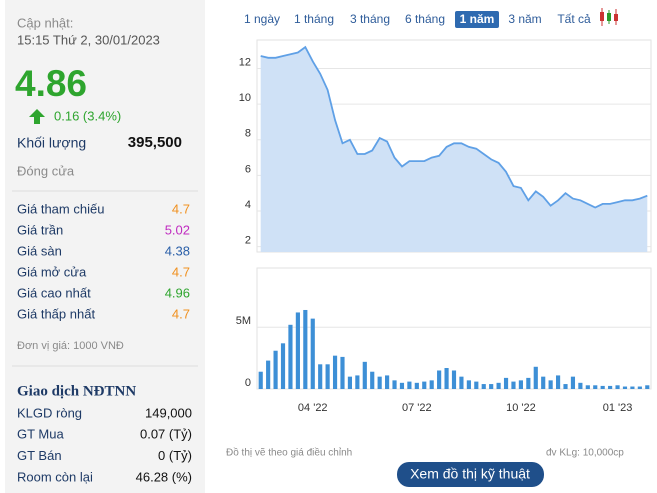 The height and width of the screenshot is (493, 657). What do you see at coordinates (177, 229) in the screenshot?
I see `price-value: 5.02` at bounding box center [177, 229].